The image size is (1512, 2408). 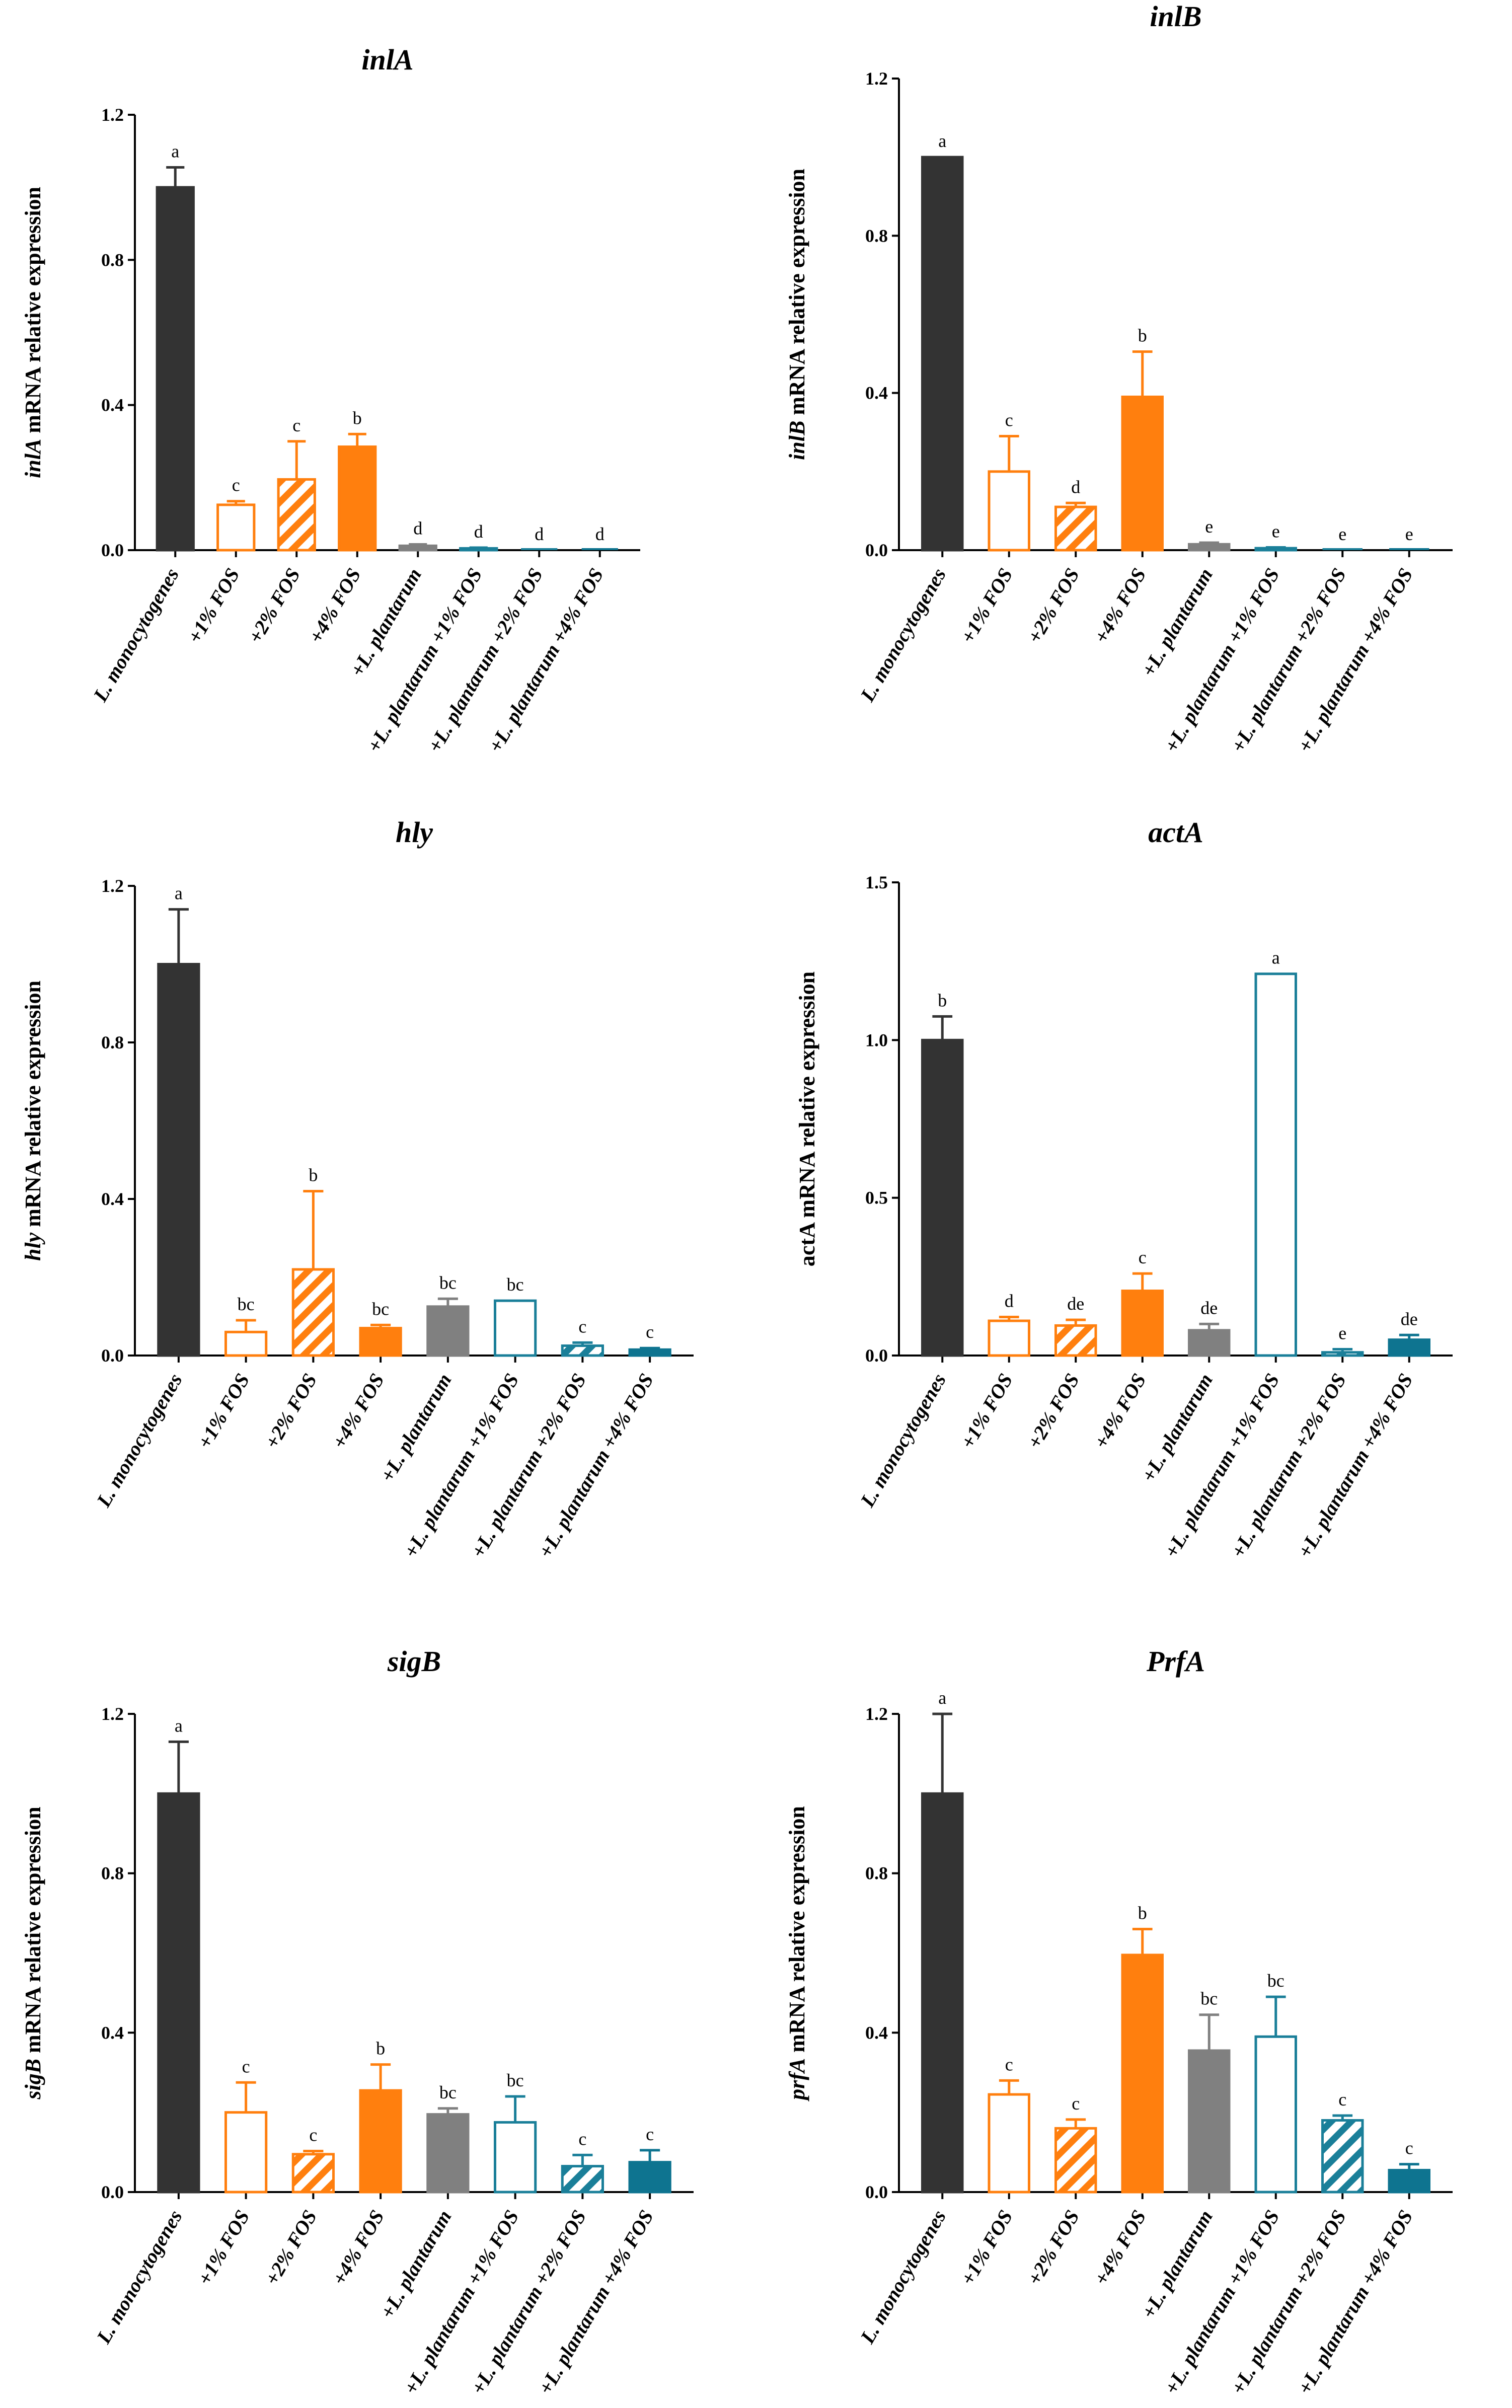 What do you see at coordinates (797, 440) in the screenshot?
I see `y-axis-label-gene: inlB` at bounding box center [797, 440].